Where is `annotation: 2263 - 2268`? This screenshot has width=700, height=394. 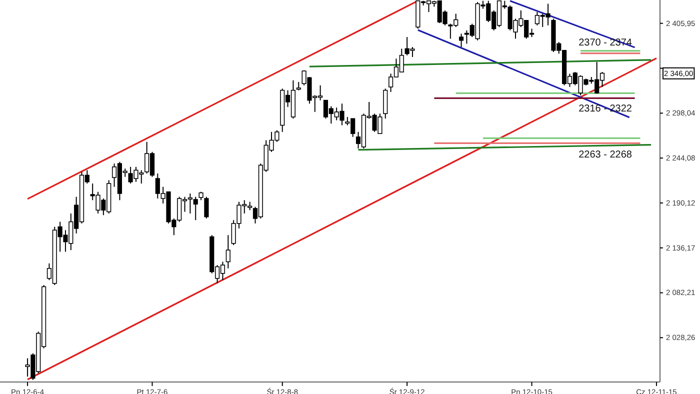
annotation: 2263 - 2268 is located at coordinates (605, 155).